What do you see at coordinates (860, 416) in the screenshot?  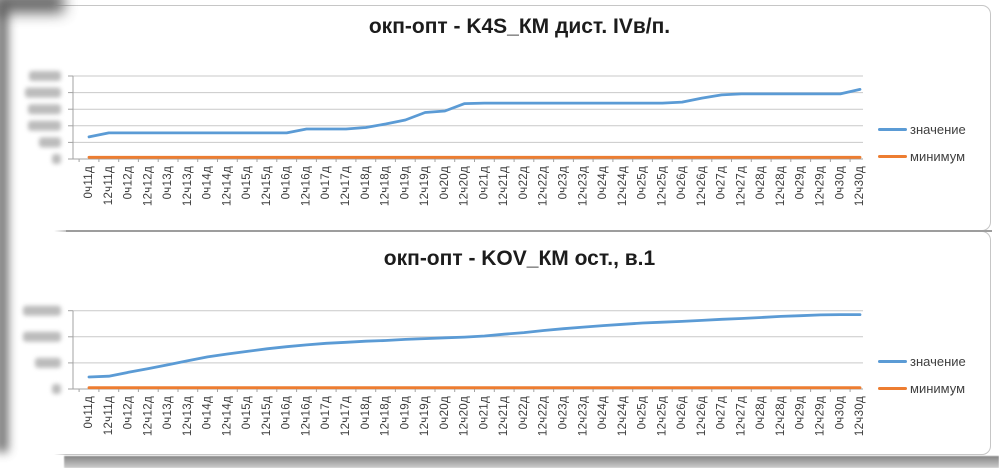 I see `x-tick-label: 12ч30д` at bounding box center [860, 416].